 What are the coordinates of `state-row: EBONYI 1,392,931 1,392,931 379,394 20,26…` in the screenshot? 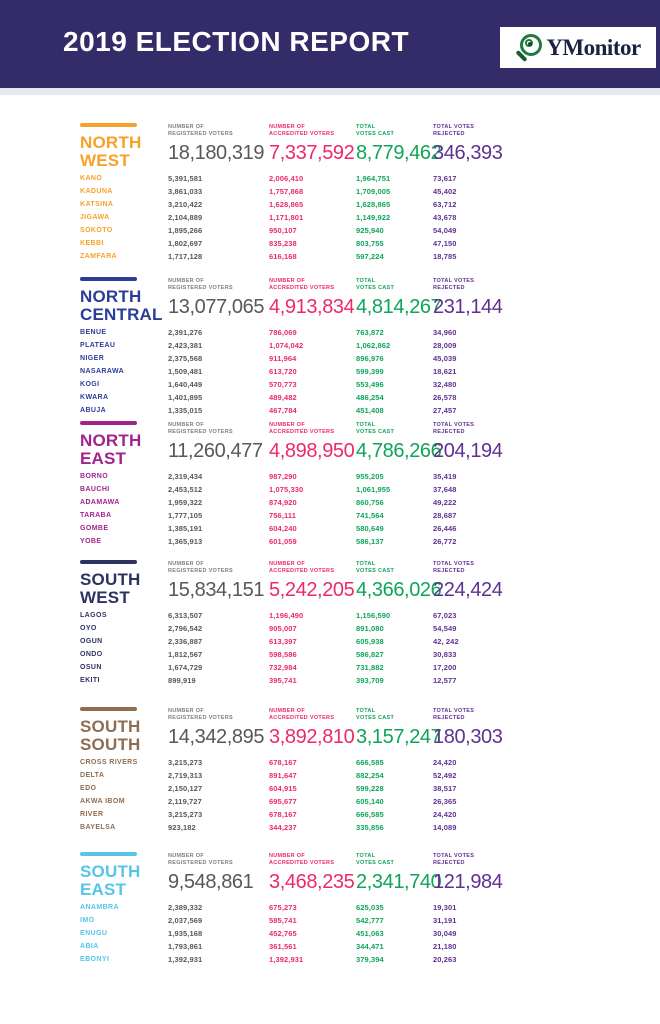 It's located at (350, 959).